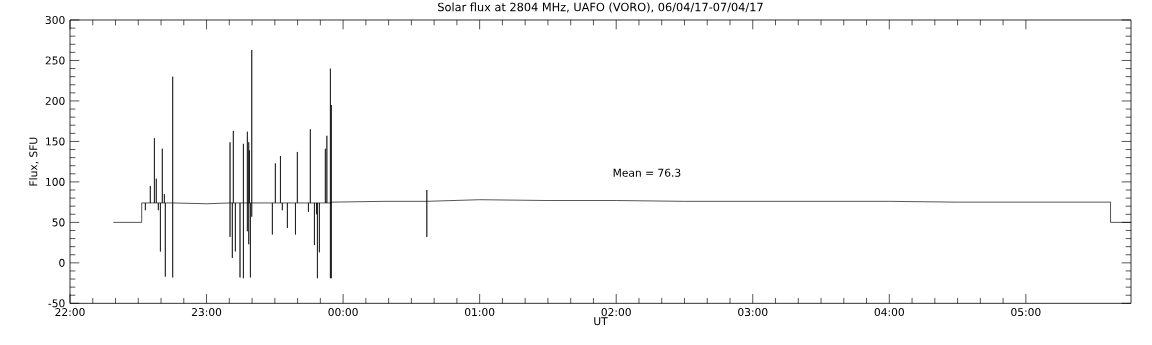 The image size is (1152, 345). I want to click on x-axis-title: UT, so click(601, 321).